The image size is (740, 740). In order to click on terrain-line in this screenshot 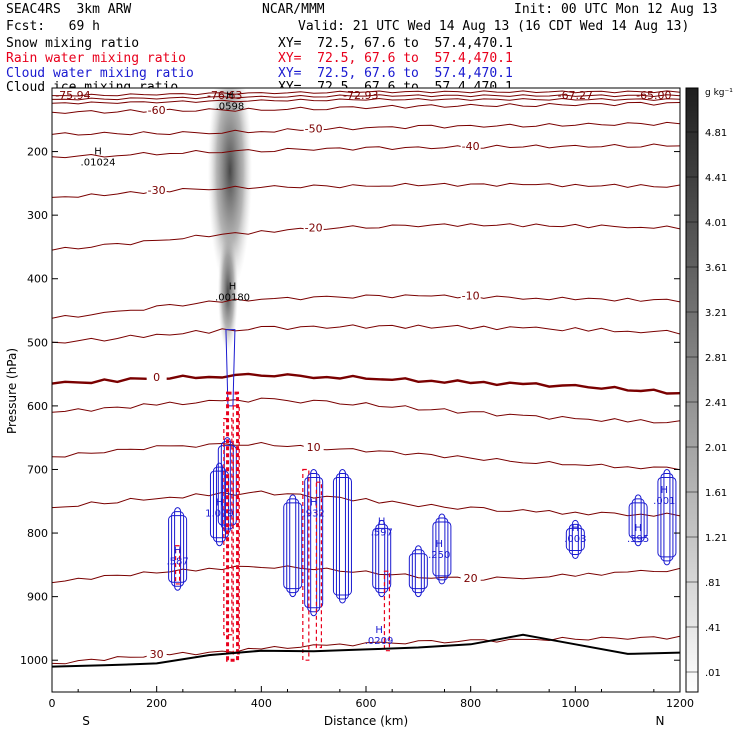, I will do `click(366, 650)`.